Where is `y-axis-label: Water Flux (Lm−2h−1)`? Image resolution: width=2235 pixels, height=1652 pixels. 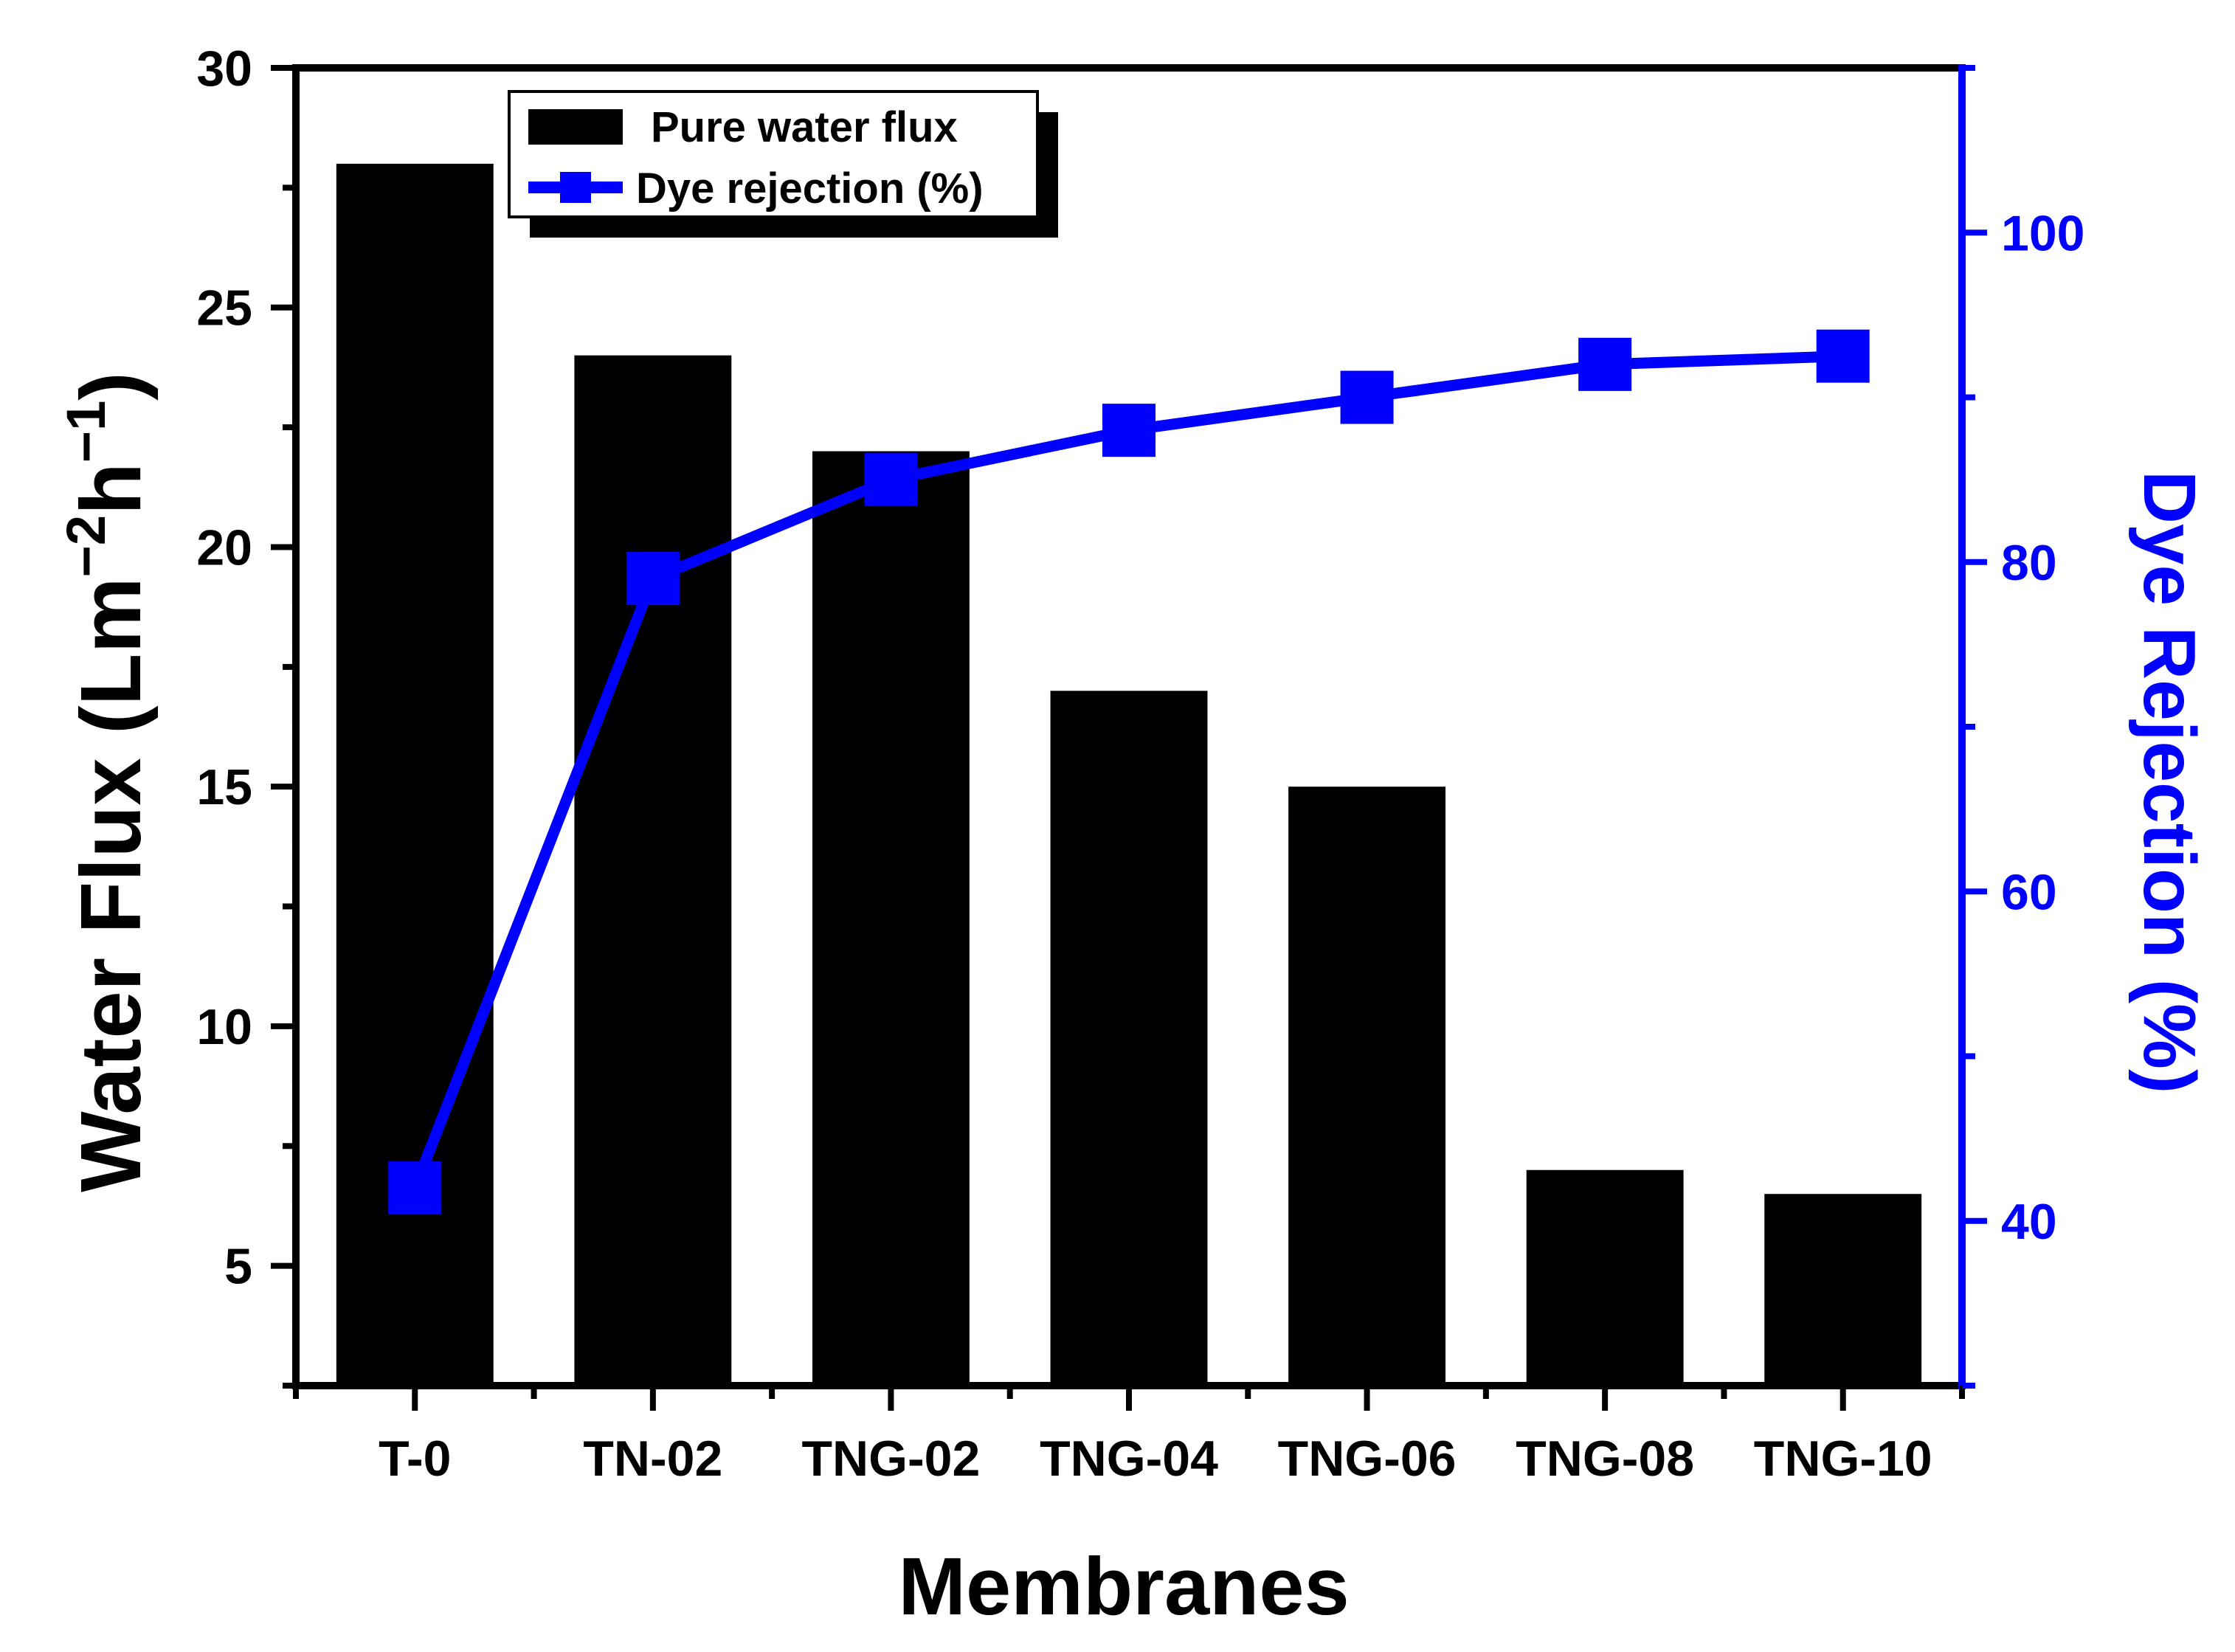 y-axis-label: Water Flux (Lm−2h−1) is located at coordinates (107, 782).